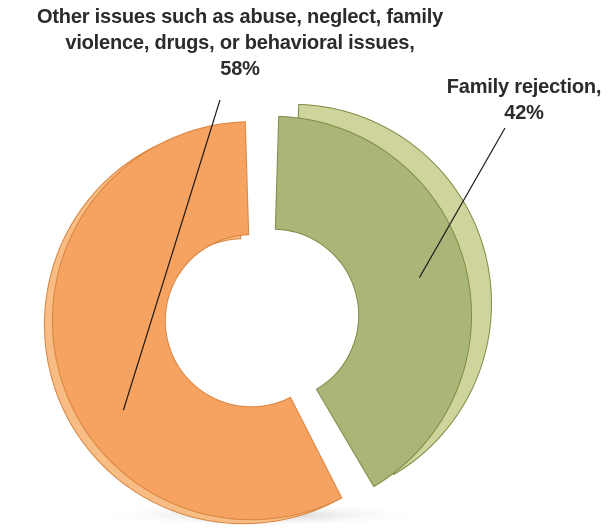 This screenshot has height=529, width=614. Describe the element at coordinates (524, 113) in the screenshot. I see `slice-label-family-percent: 42%` at that location.